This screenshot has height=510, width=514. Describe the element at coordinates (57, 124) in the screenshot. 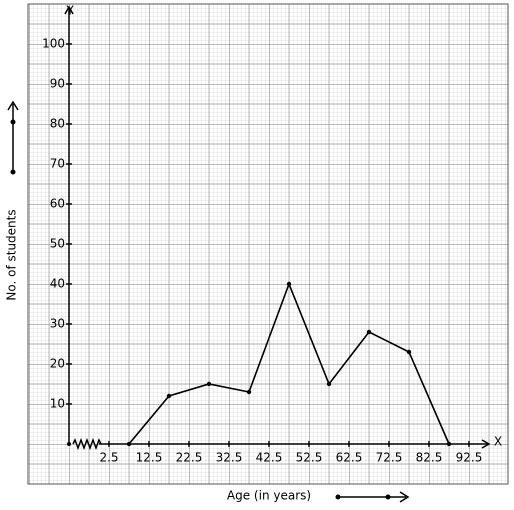

I see `y-tick-label: 80` at that location.